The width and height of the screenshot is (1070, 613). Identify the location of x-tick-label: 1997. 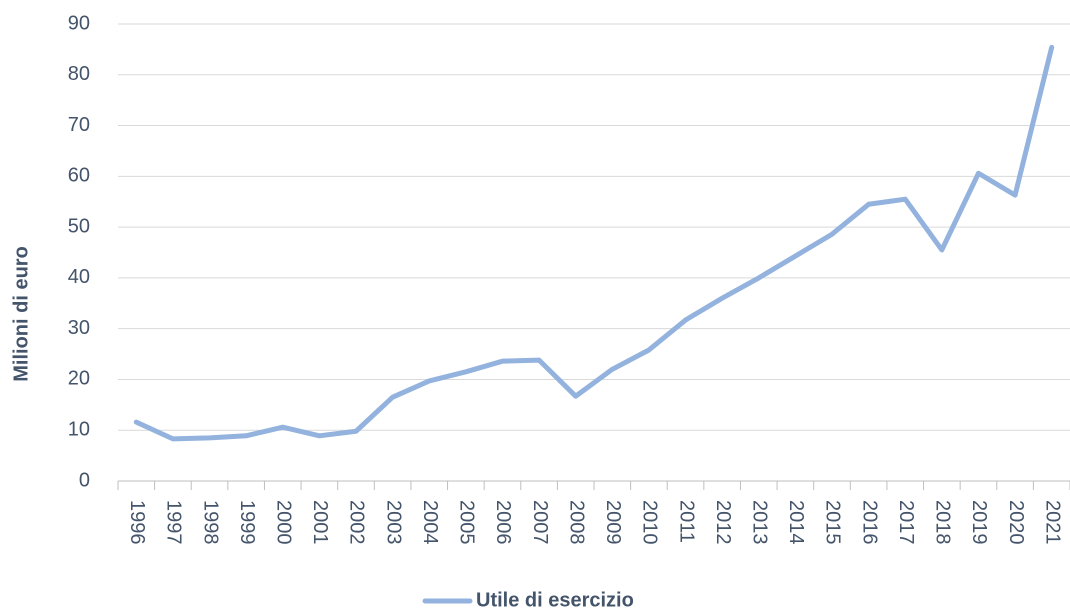
(174, 522).